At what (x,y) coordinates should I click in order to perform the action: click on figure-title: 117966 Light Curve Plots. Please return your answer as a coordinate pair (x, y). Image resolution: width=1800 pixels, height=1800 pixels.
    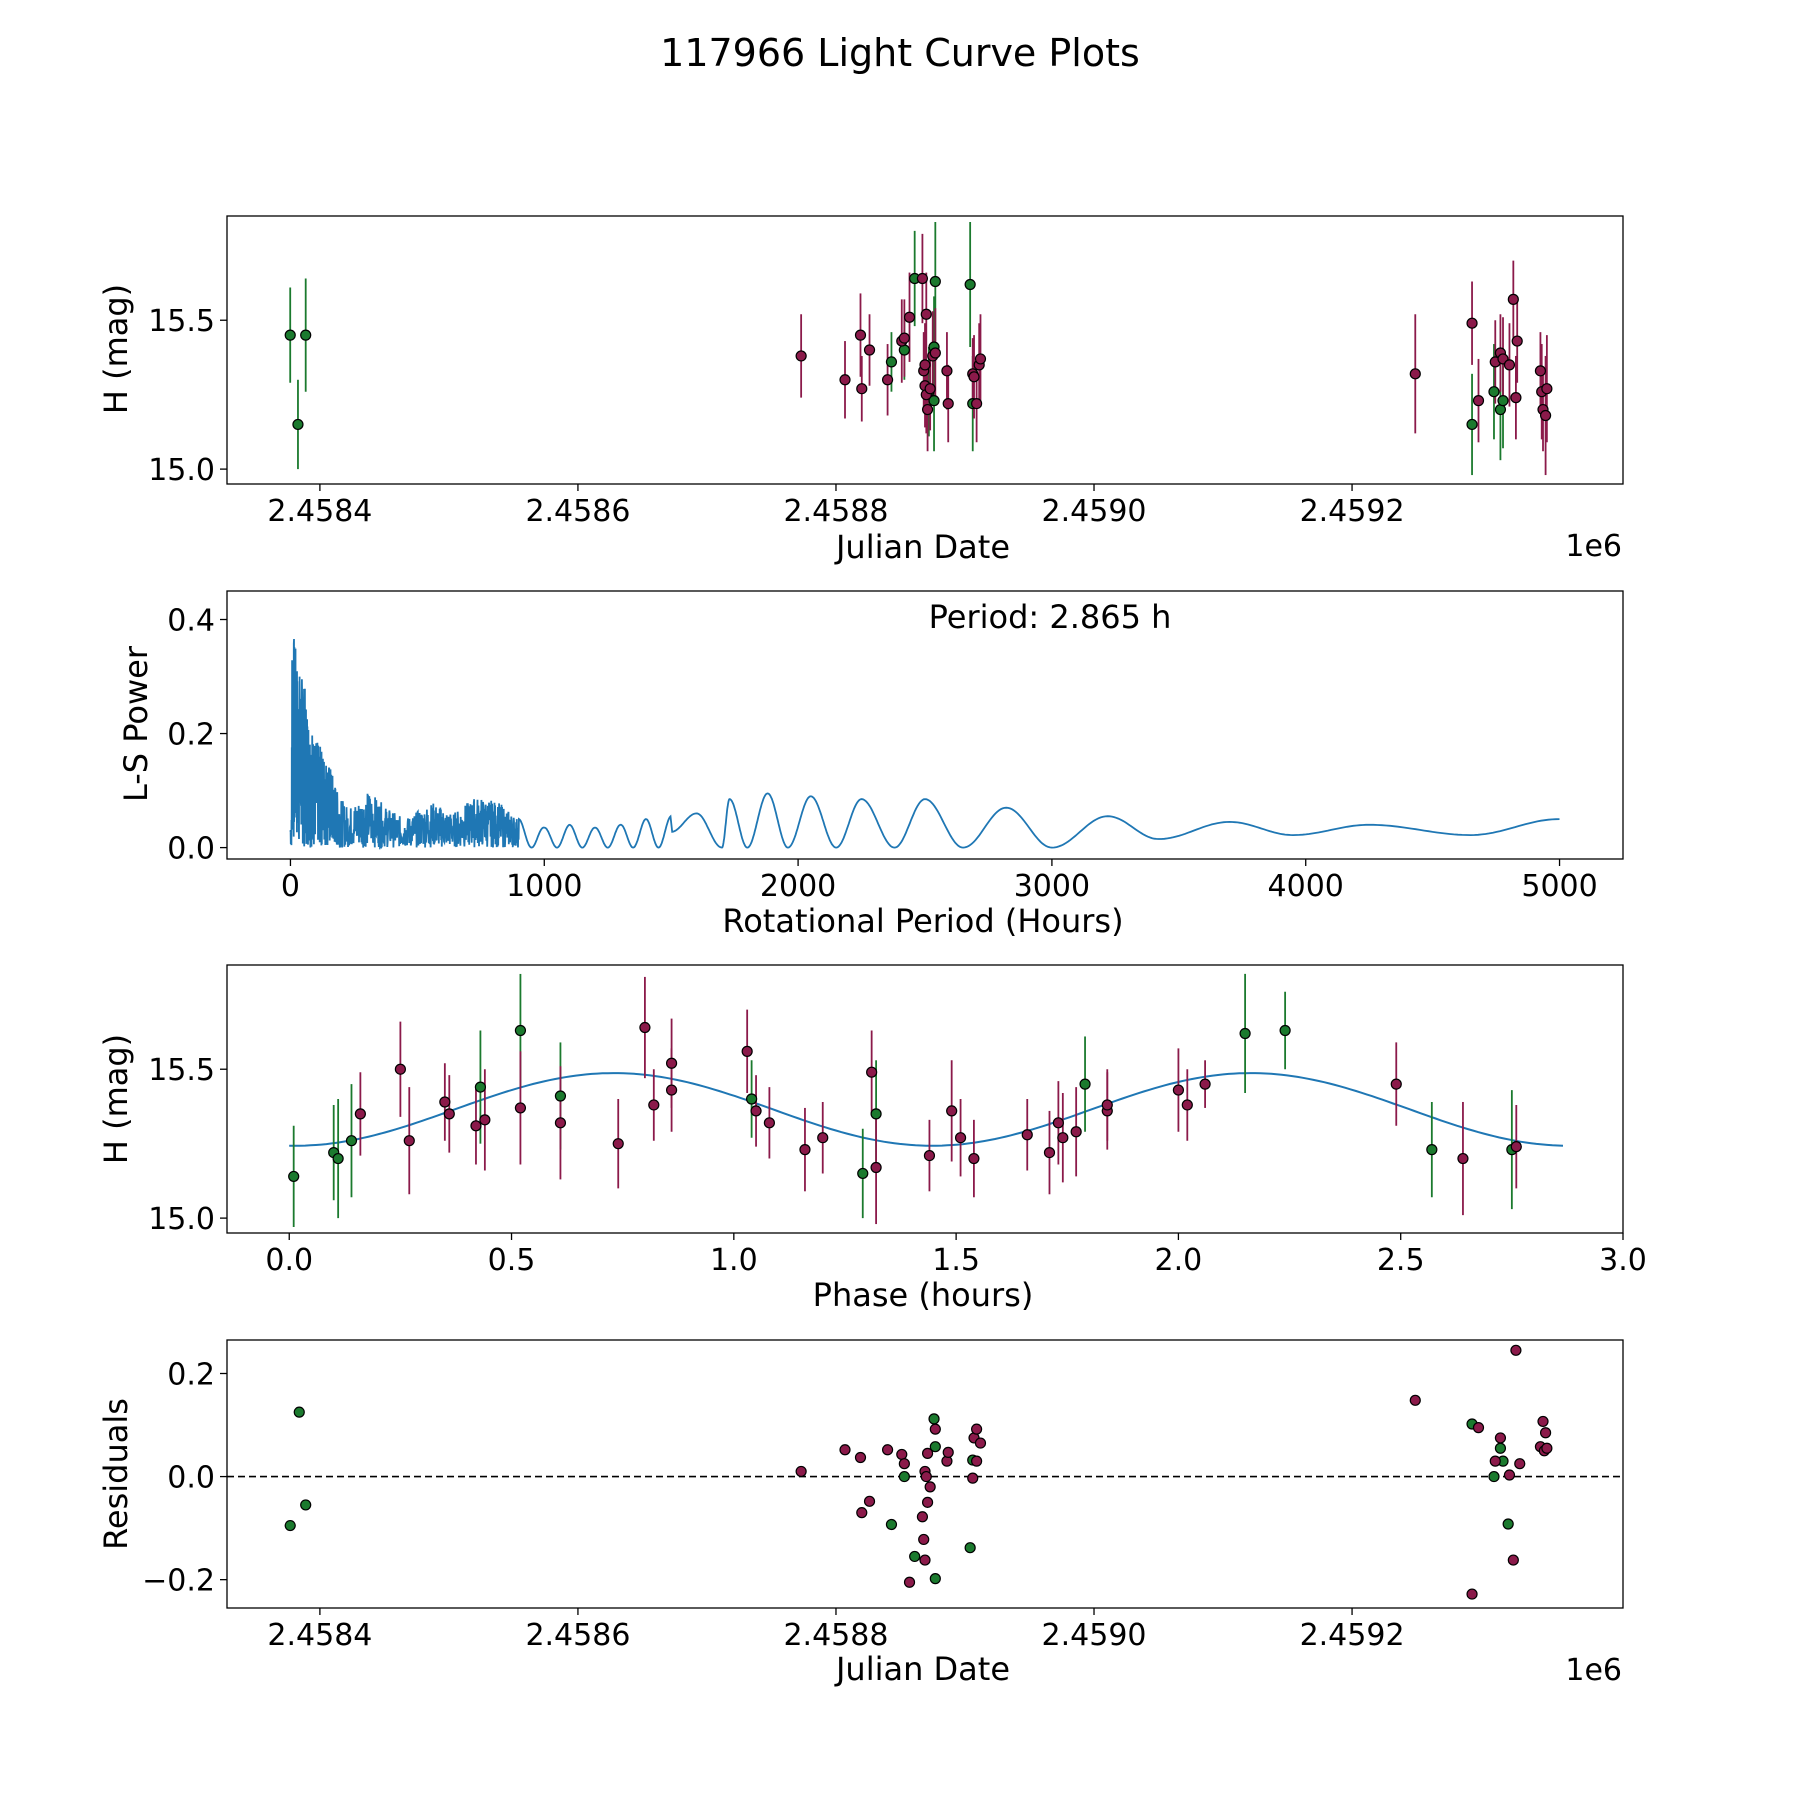
    Looking at the image, I should click on (900, 53).